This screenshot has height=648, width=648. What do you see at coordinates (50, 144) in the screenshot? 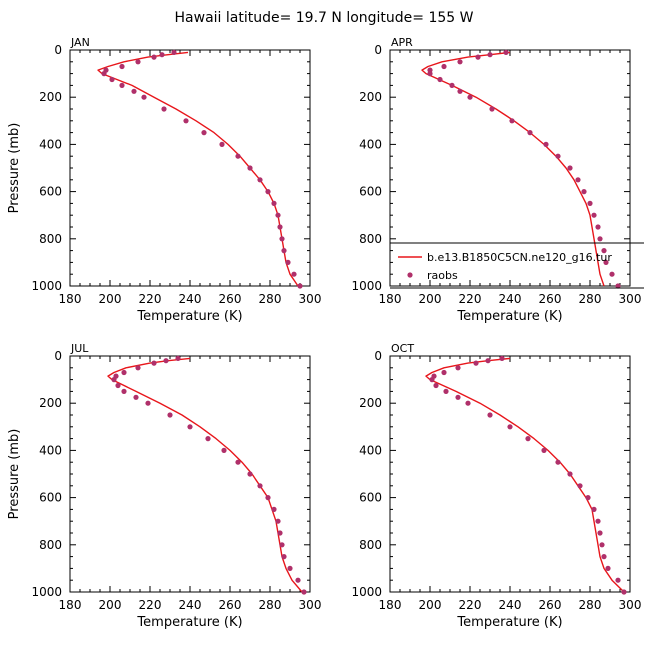
I see `y-tick-label: 400` at bounding box center [50, 144].